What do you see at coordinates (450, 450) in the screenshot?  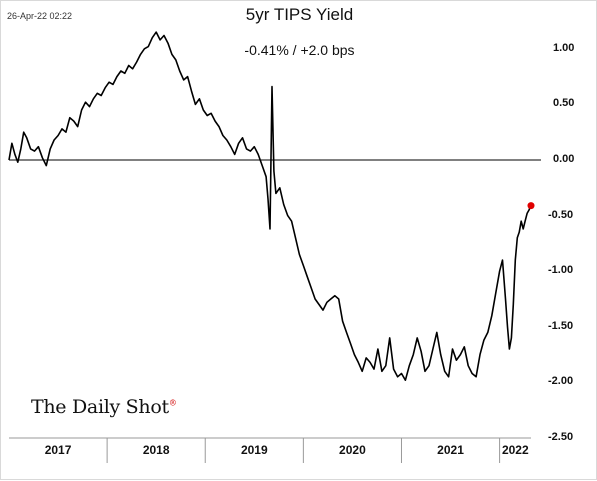 I see `x-tick-label: 2021` at bounding box center [450, 450].